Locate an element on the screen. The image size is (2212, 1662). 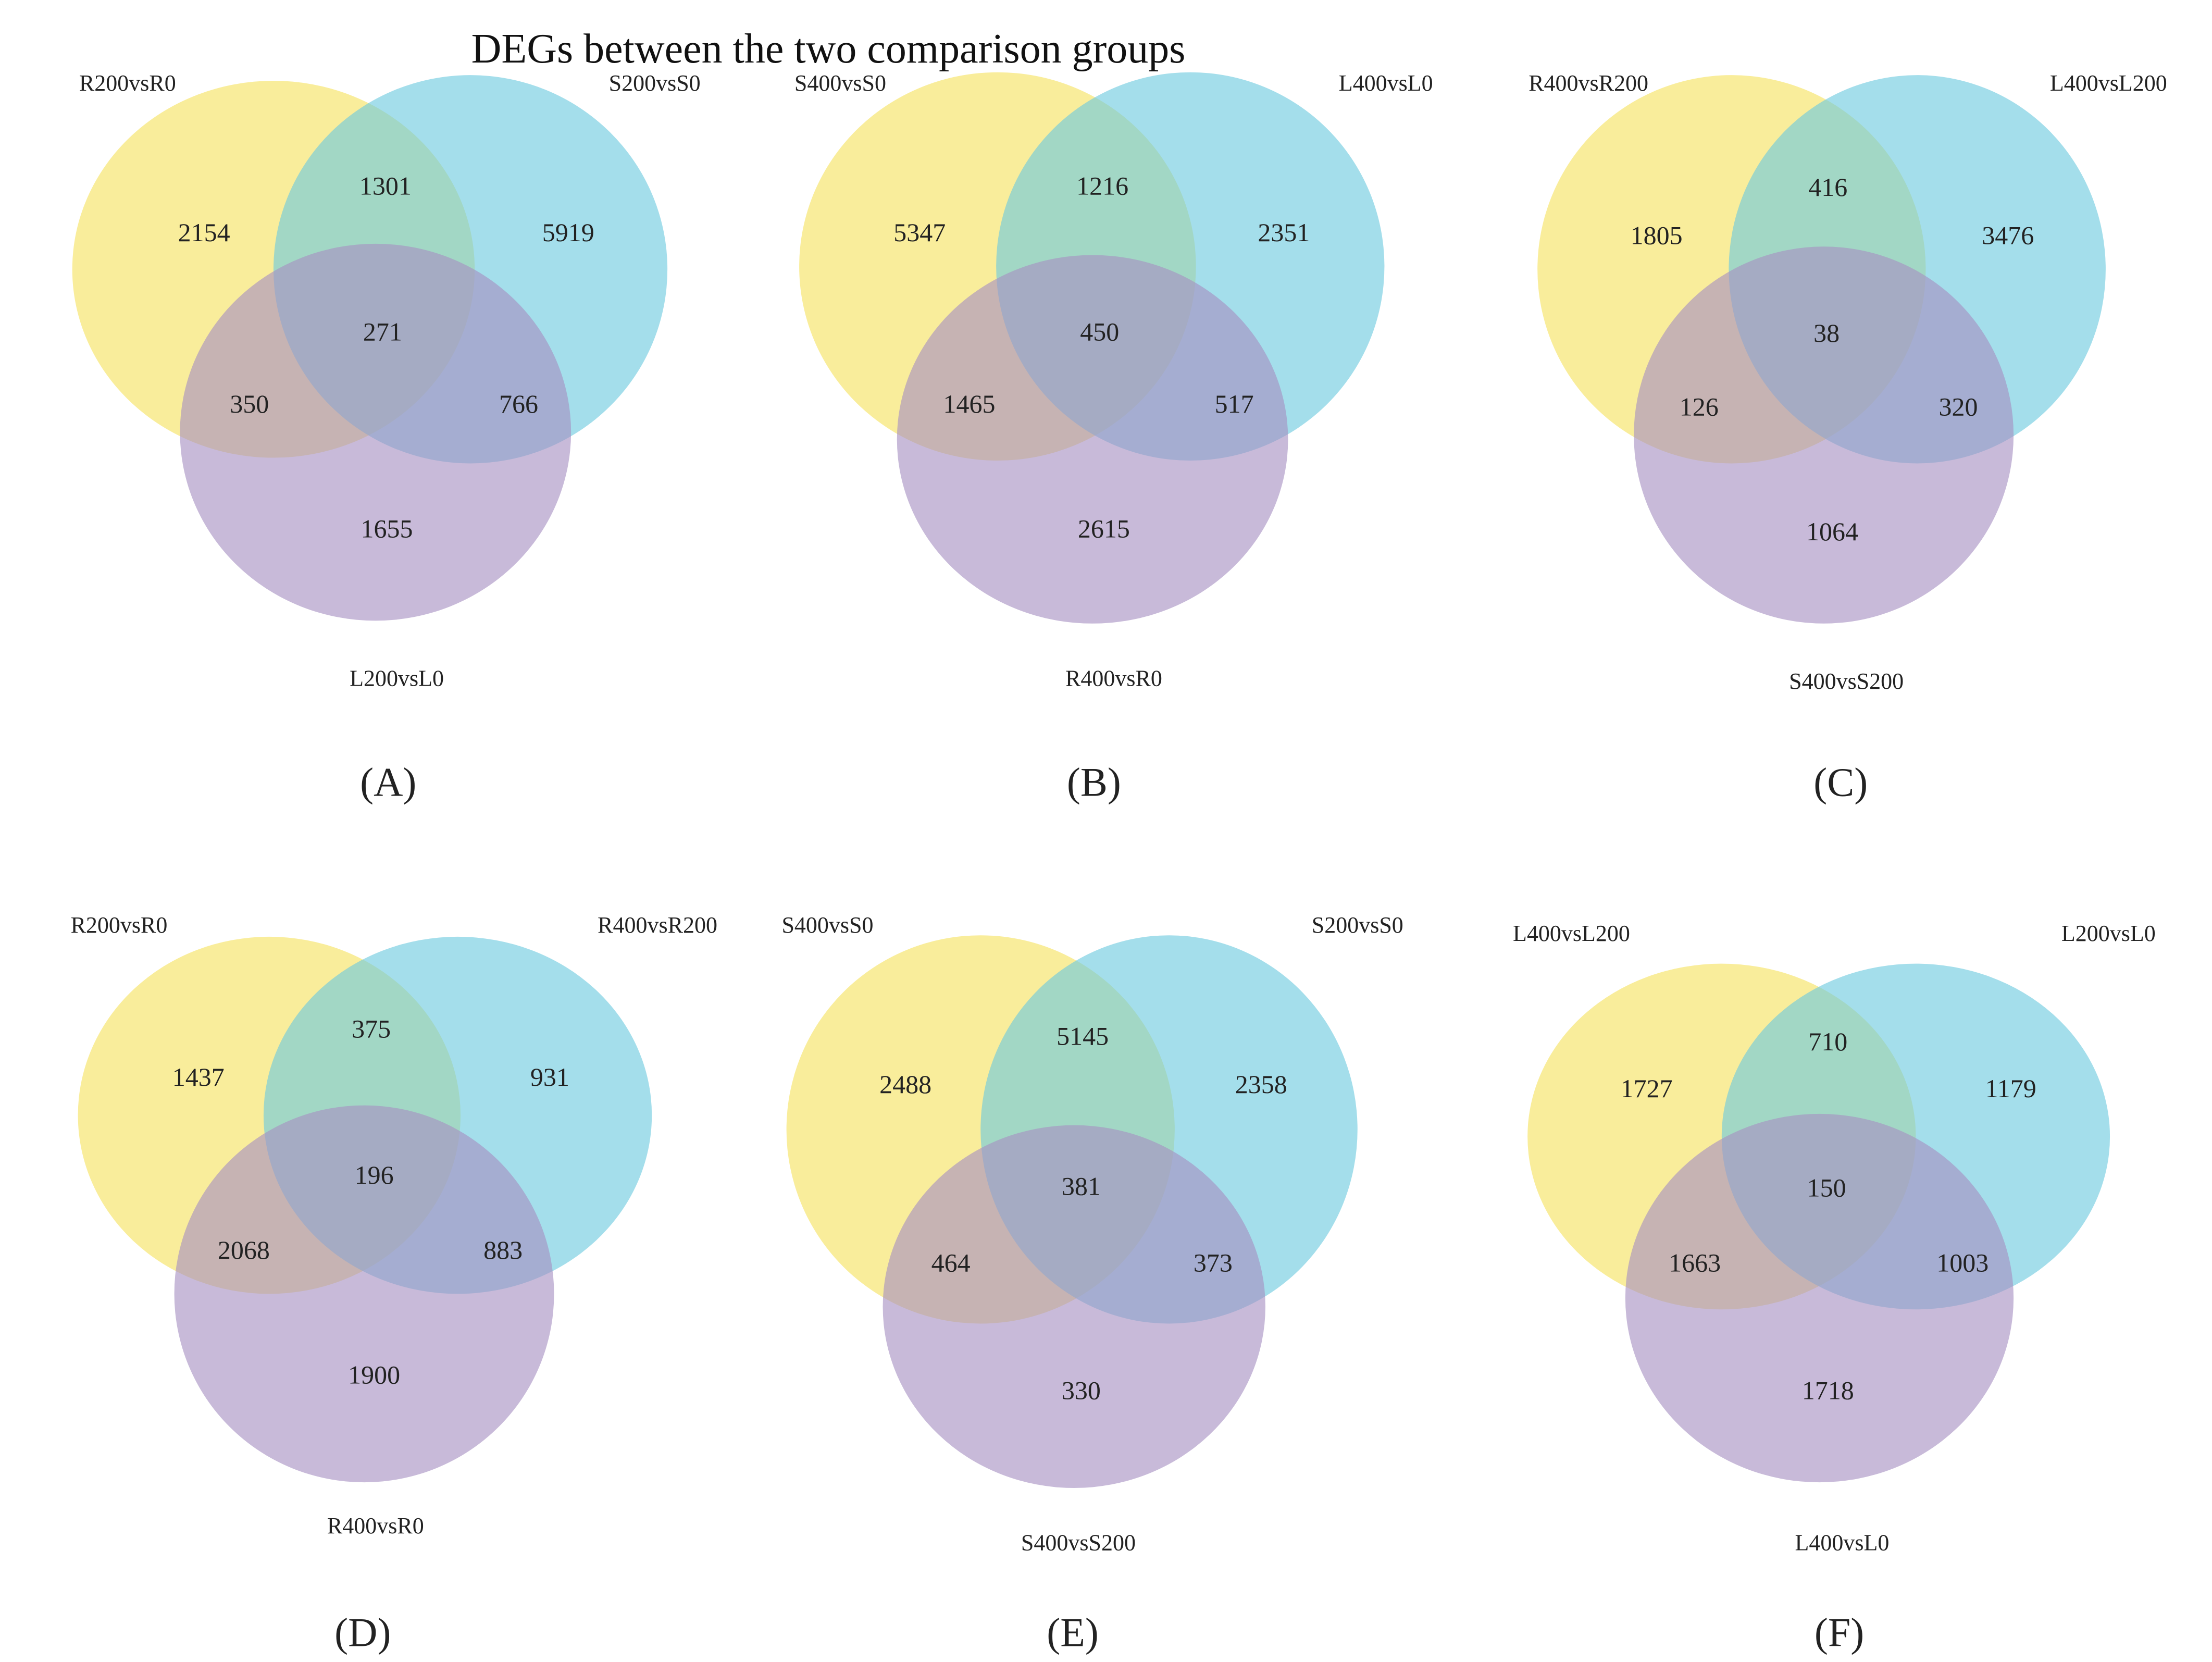
venn-count-only2: 1179 is located at coordinates (2010, 1088).